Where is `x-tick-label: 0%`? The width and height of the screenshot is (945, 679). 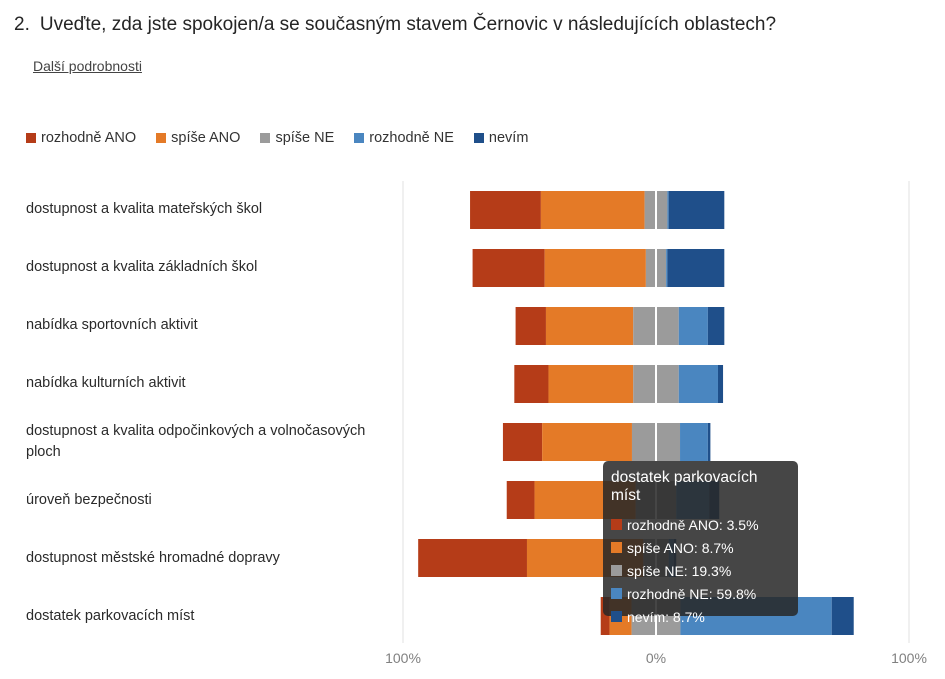
x-tick-label: 0% is located at coordinates (656, 658).